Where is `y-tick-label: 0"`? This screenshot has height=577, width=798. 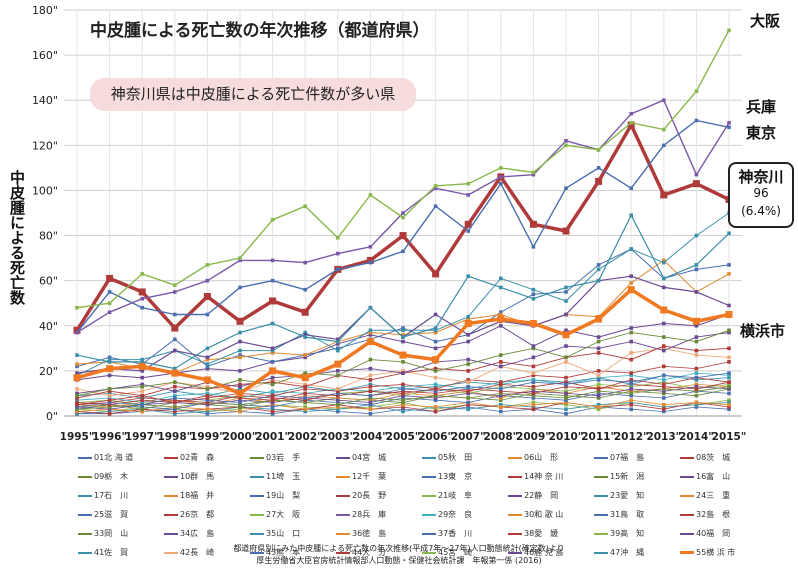 y-tick-label: 0" is located at coordinates (52, 416).